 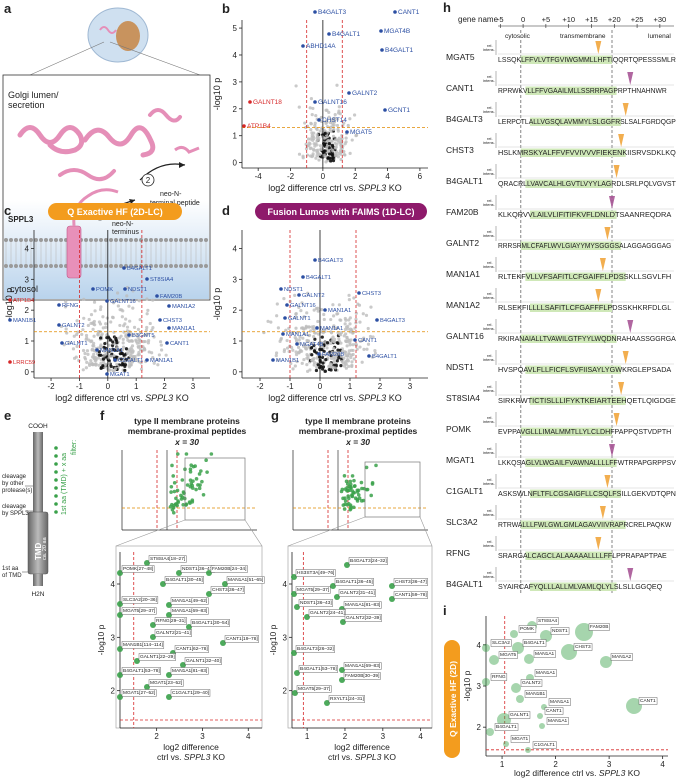 What do you see at coordinates (70, 306) in the screenshot?
I see `gene-label: RFNG` at bounding box center [70, 306].